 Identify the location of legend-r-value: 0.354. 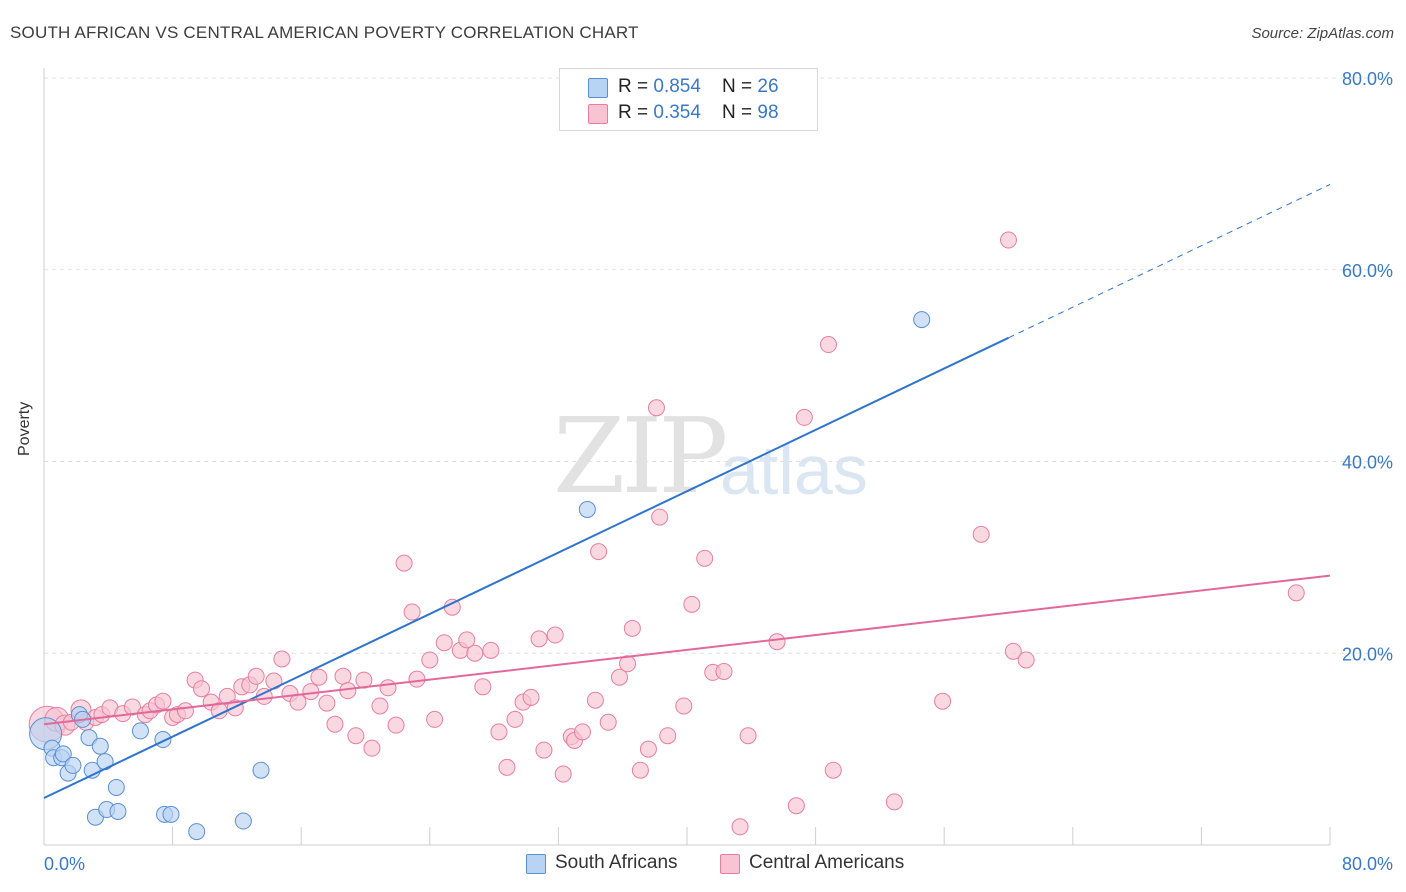
(677, 112).